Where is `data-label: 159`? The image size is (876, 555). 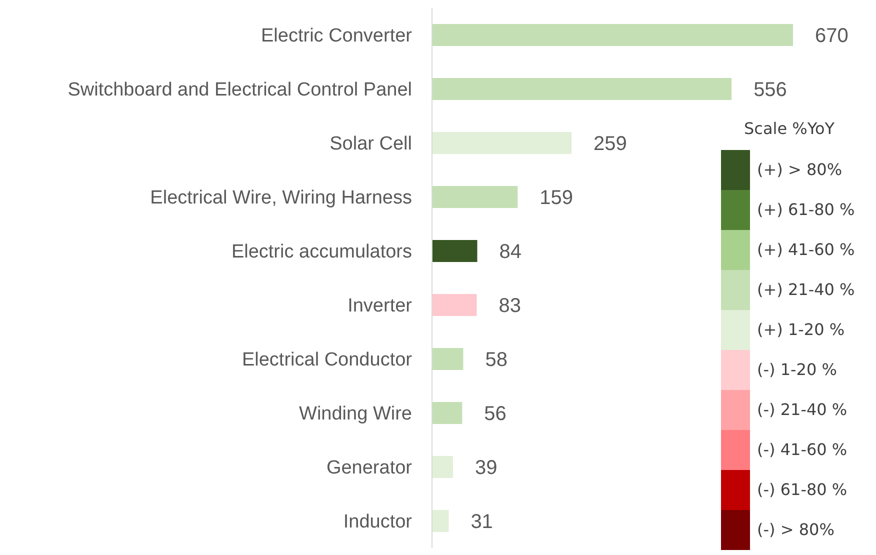 data-label: 159 is located at coordinates (557, 198).